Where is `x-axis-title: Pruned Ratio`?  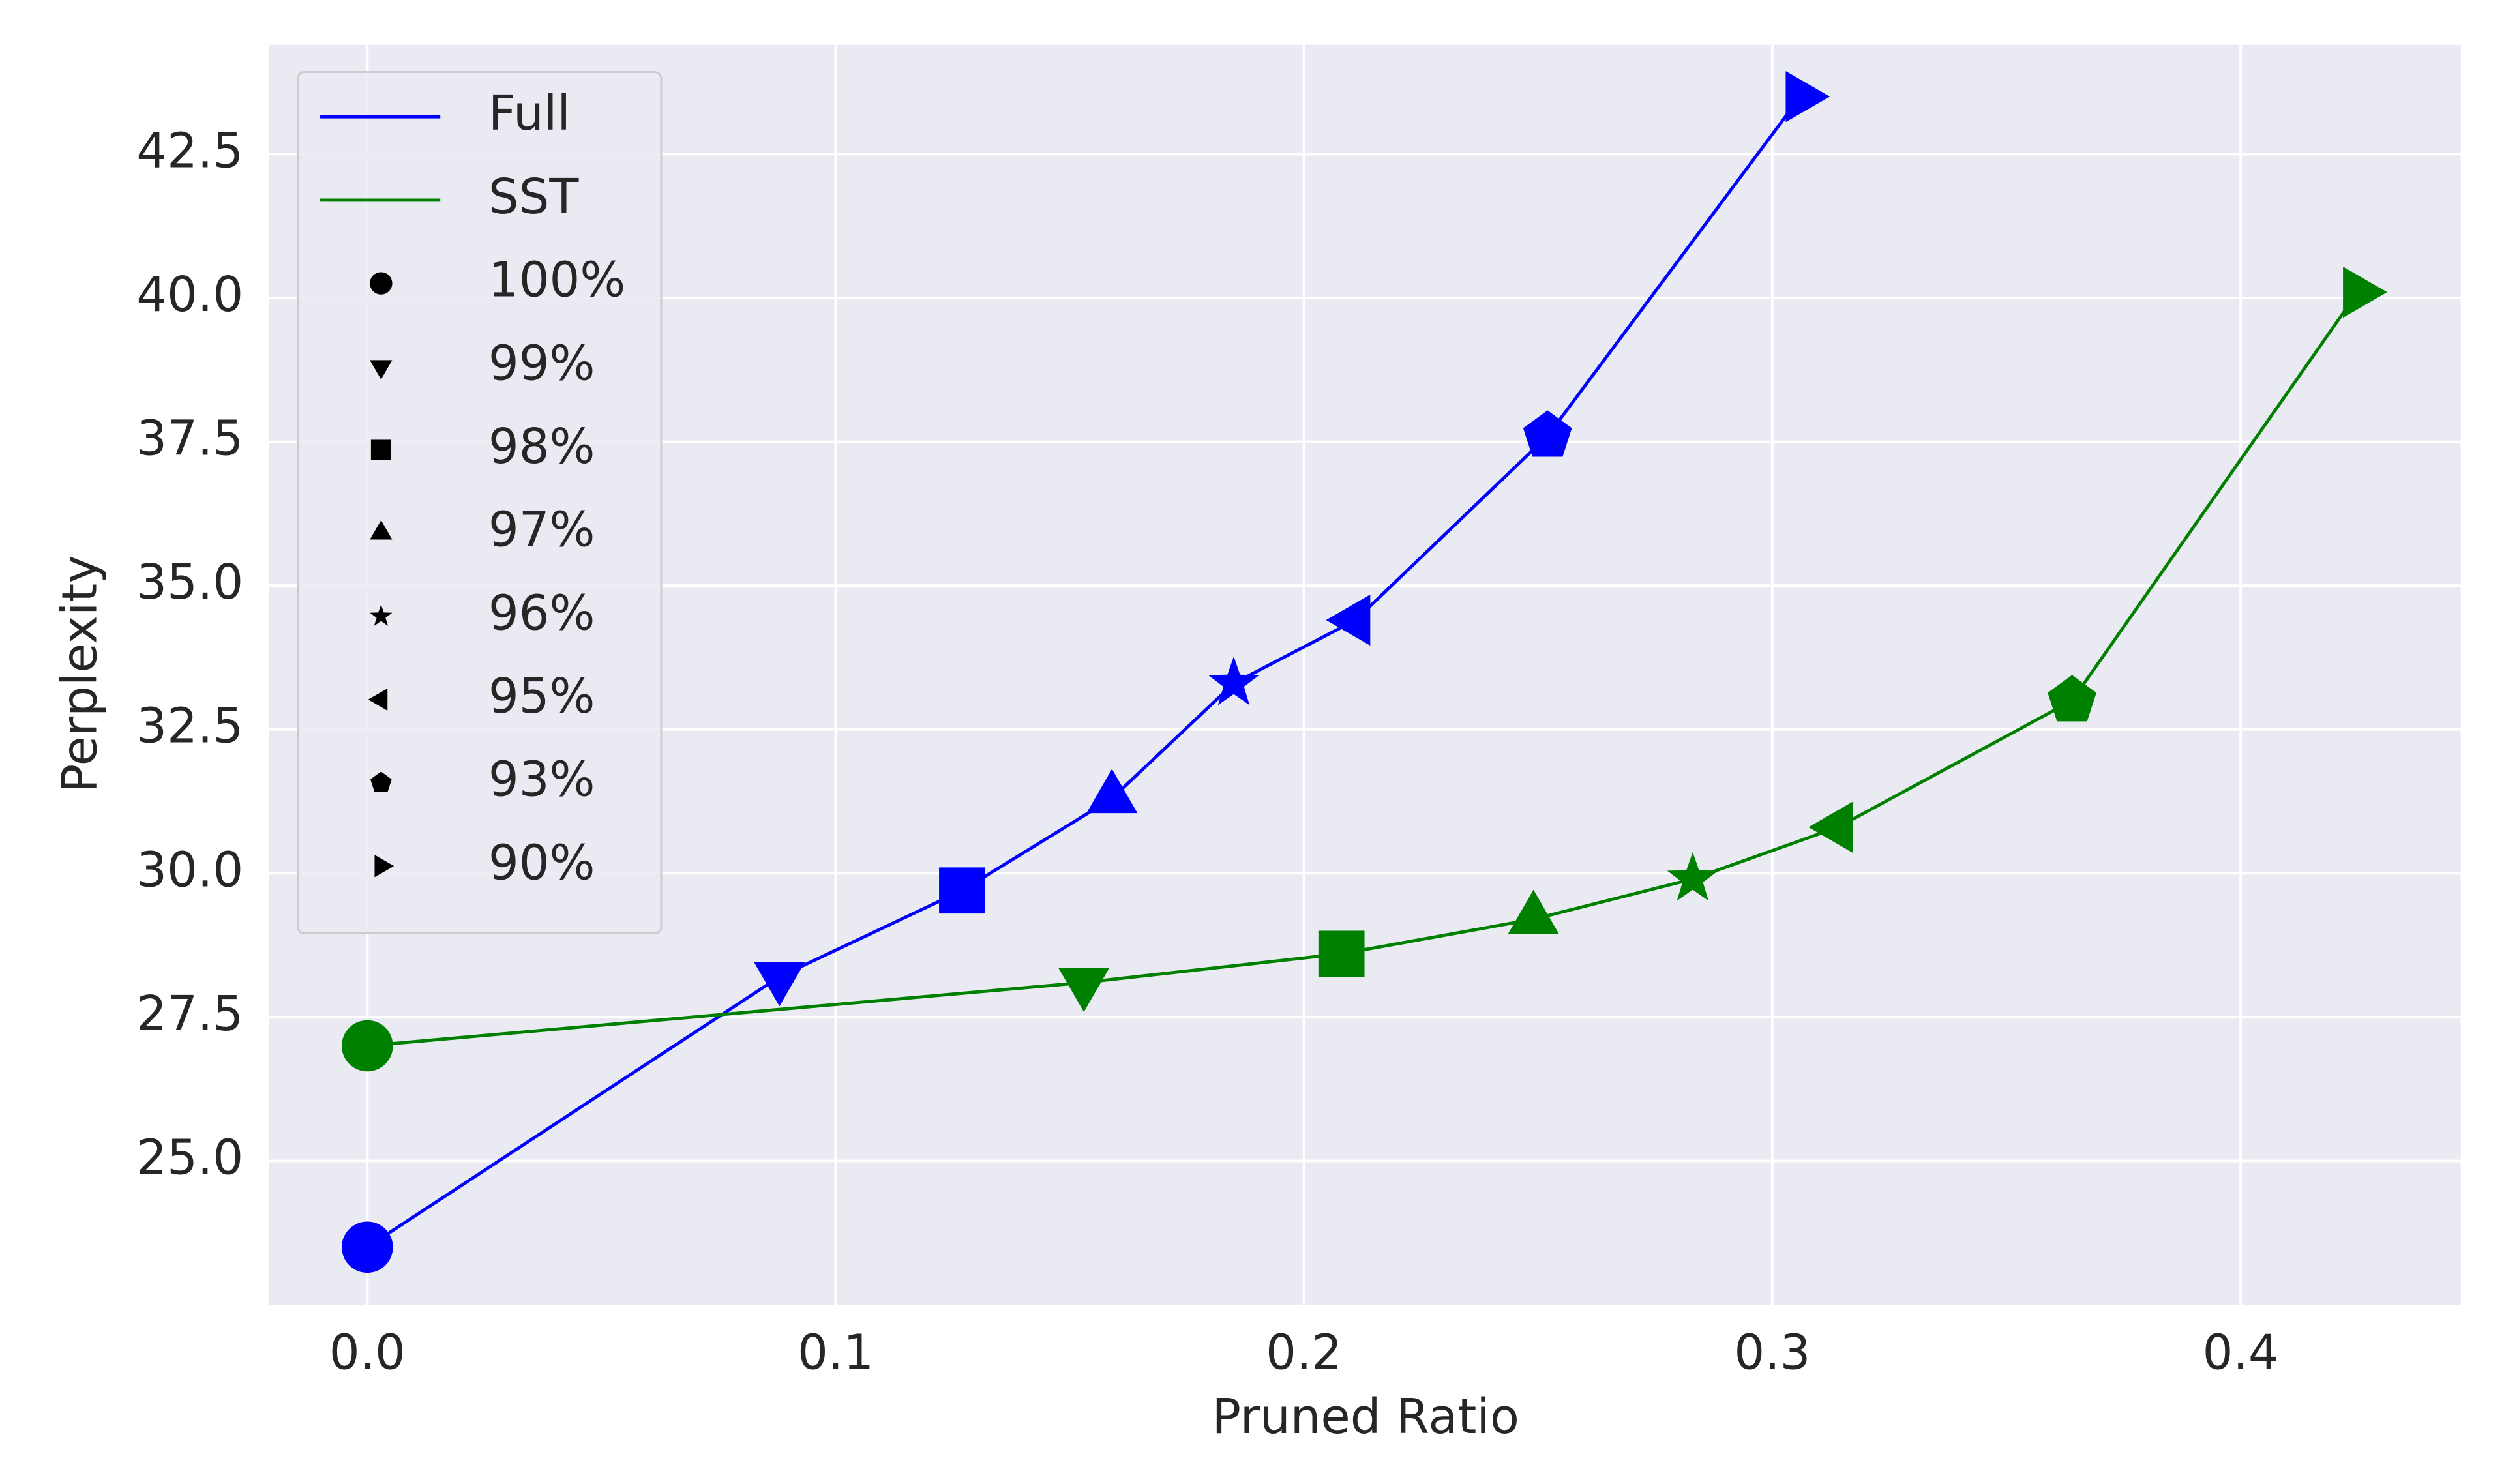
x-axis-title: Pruned Ratio is located at coordinates (1365, 1417).